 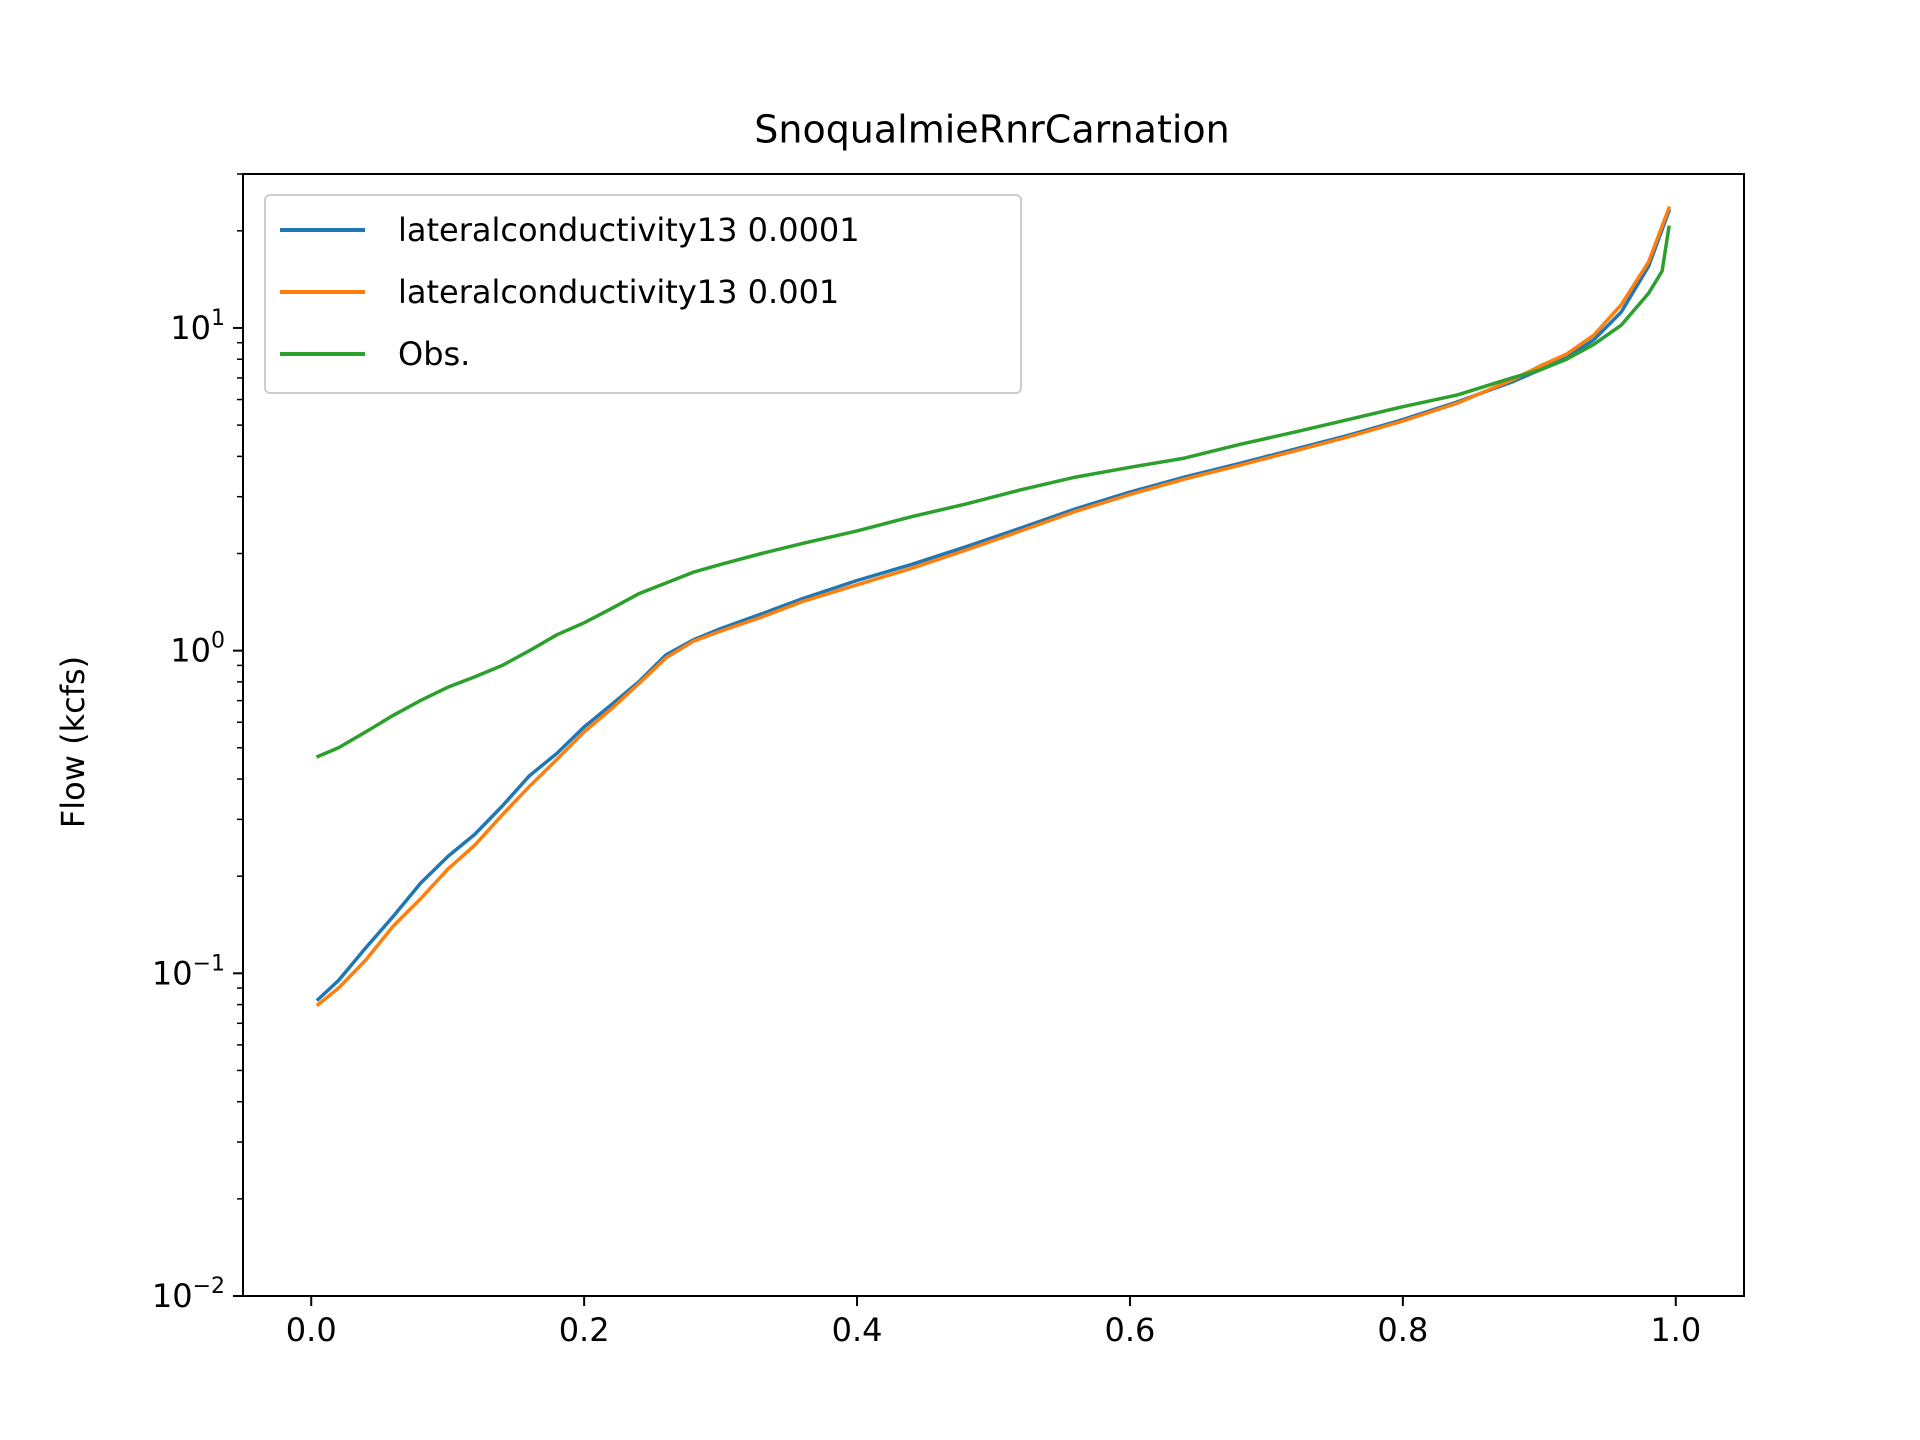 What do you see at coordinates (311, 1330) in the screenshot?
I see `x-tick-label: 0.0` at bounding box center [311, 1330].